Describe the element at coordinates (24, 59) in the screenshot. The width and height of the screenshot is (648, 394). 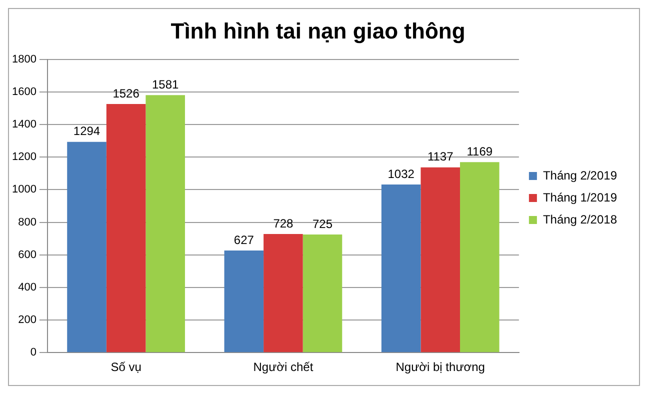
I see `y-tick-label: 1800` at that location.